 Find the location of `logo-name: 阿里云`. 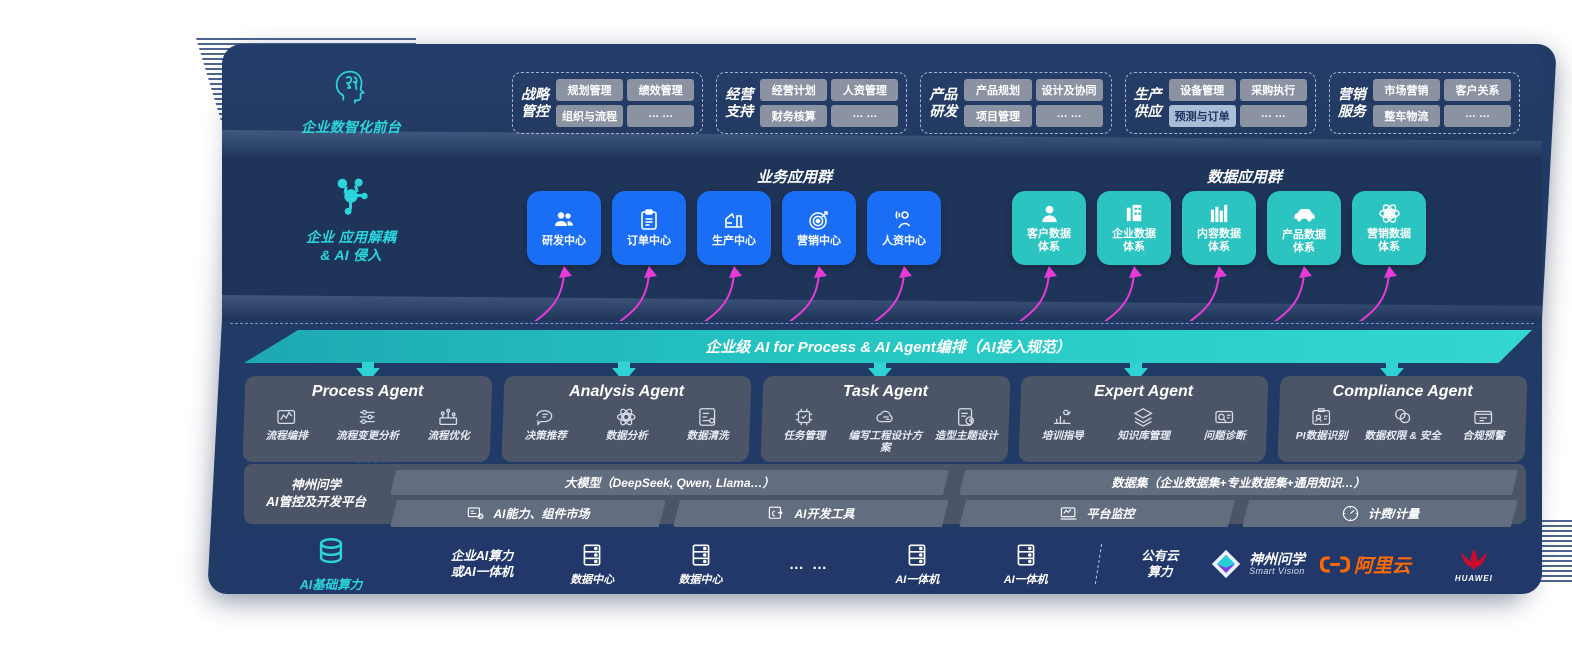

logo-name: 阿里云 is located at coordinates (1382, 566).